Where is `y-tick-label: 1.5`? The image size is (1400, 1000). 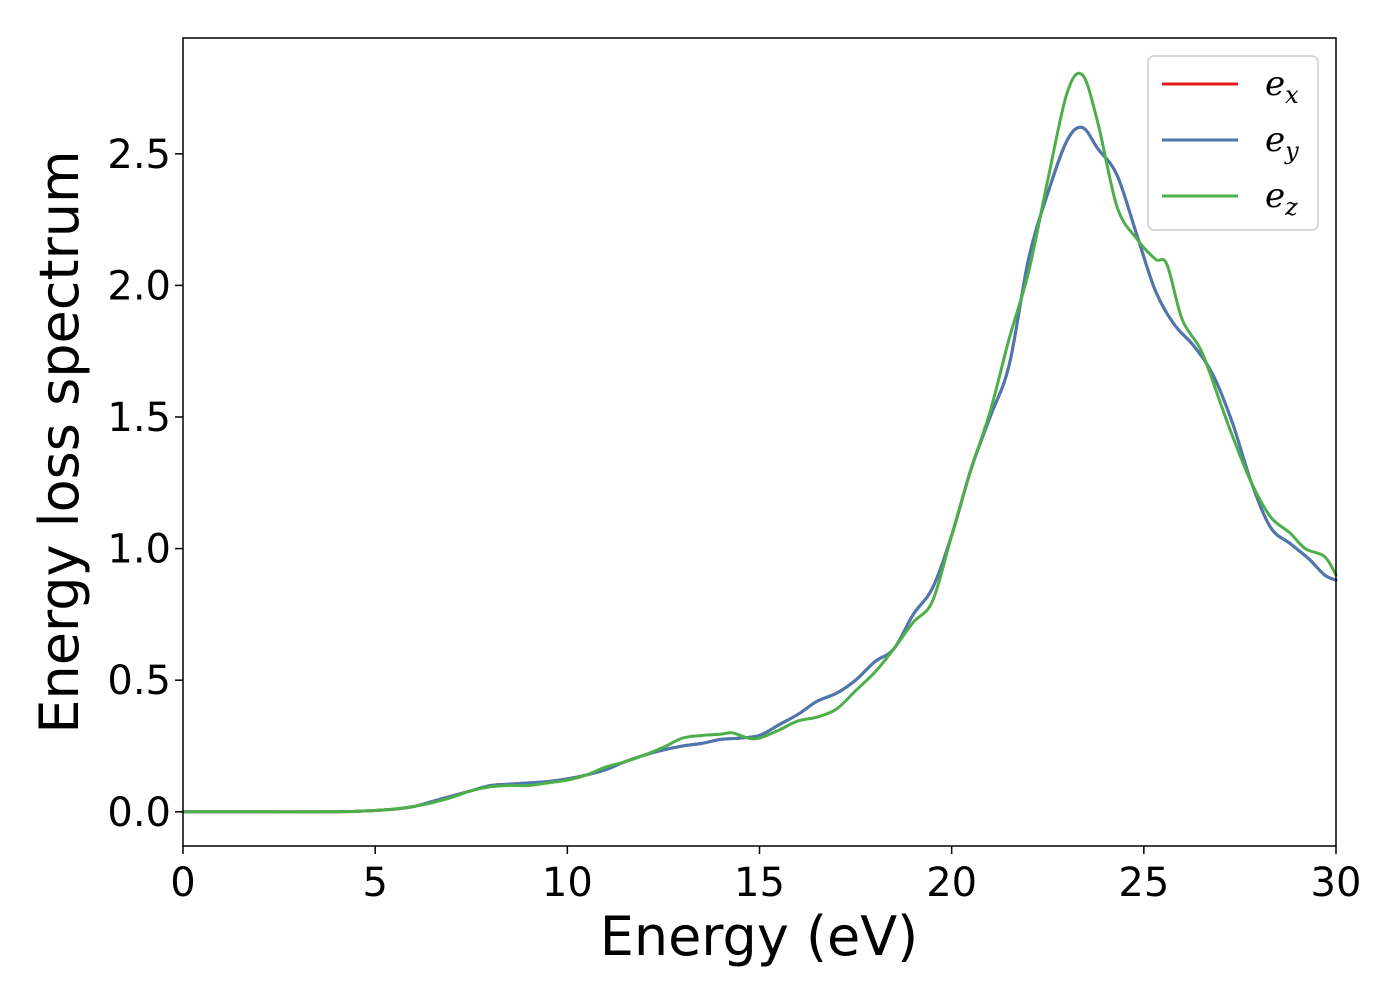 y-tick-label: 1.5 is located at coordinates (139, 418).